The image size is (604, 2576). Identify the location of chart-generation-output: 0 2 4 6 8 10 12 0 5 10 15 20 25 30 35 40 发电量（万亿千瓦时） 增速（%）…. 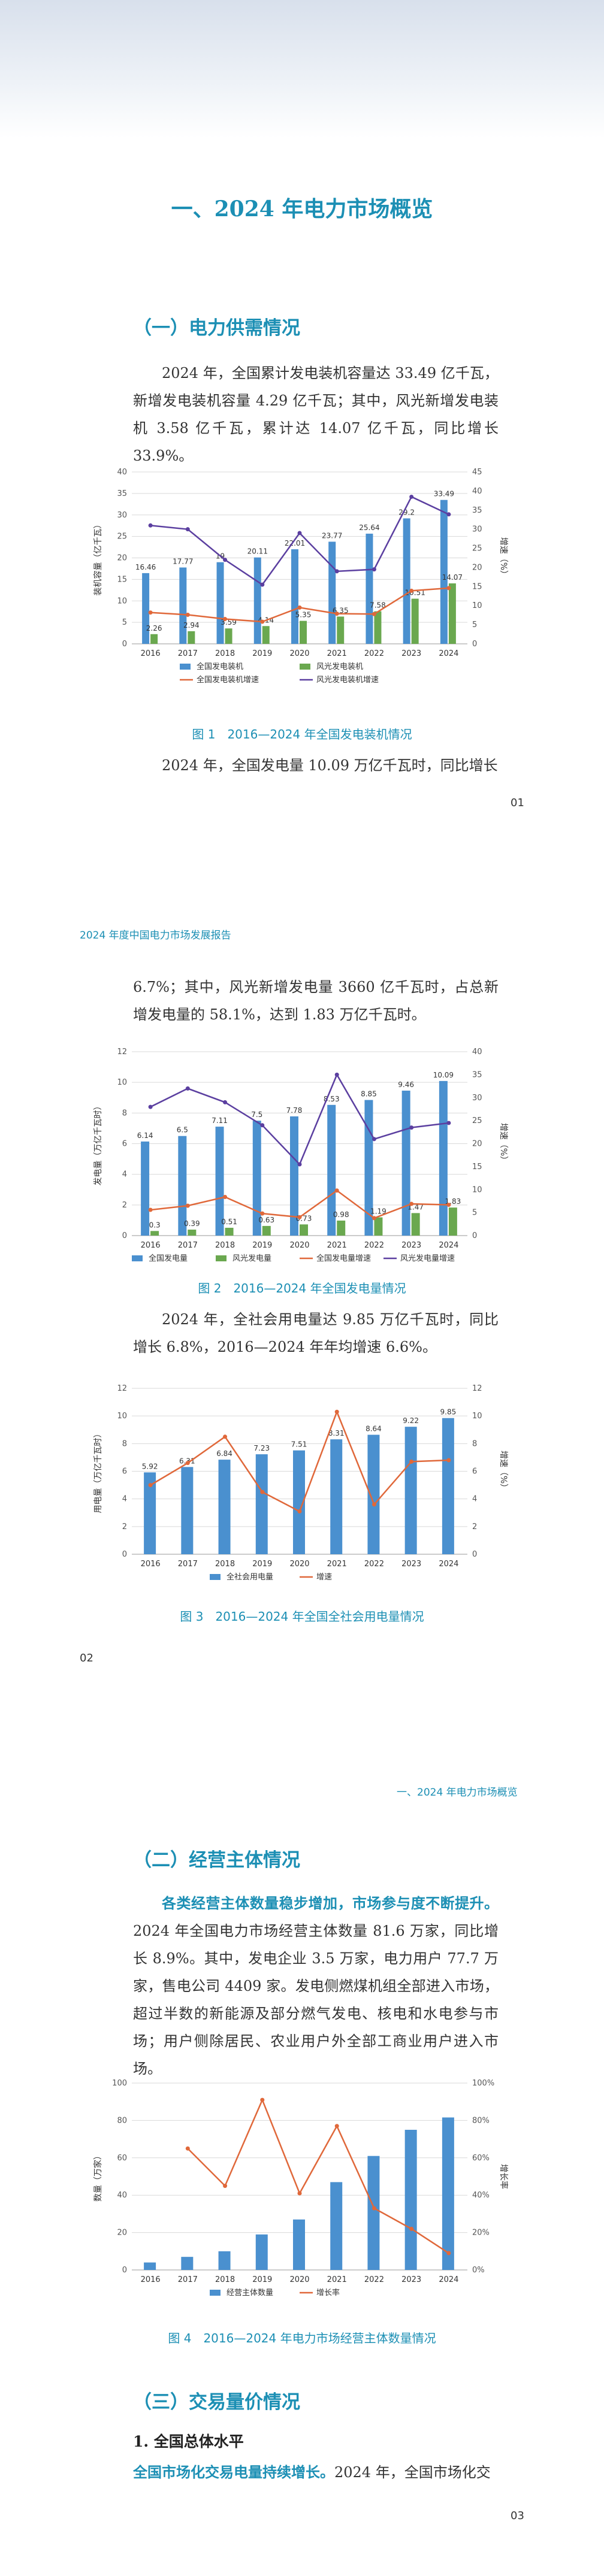
(300, 1155).